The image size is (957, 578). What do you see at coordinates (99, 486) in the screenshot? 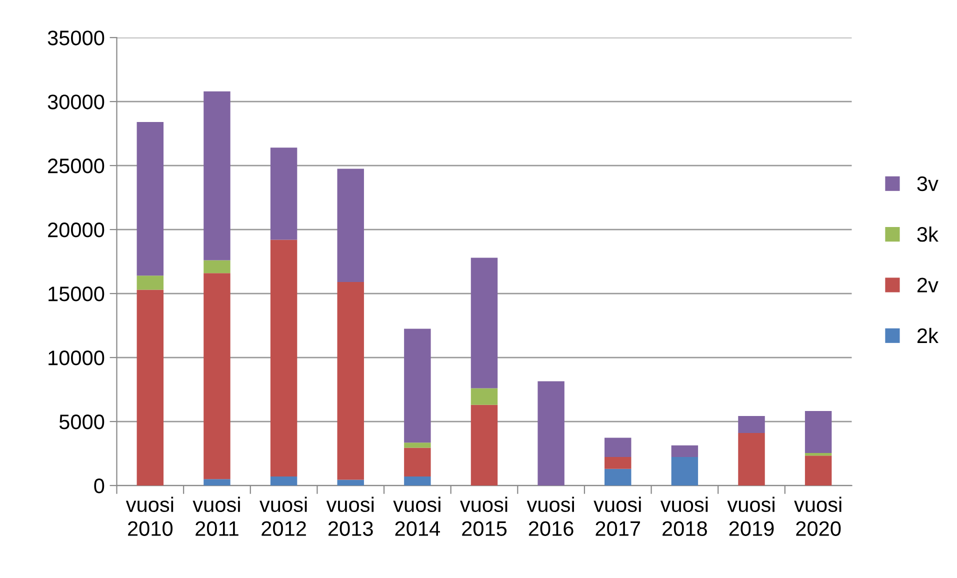
I see `y-tick-label: 0` at bounding box center [99, 486].